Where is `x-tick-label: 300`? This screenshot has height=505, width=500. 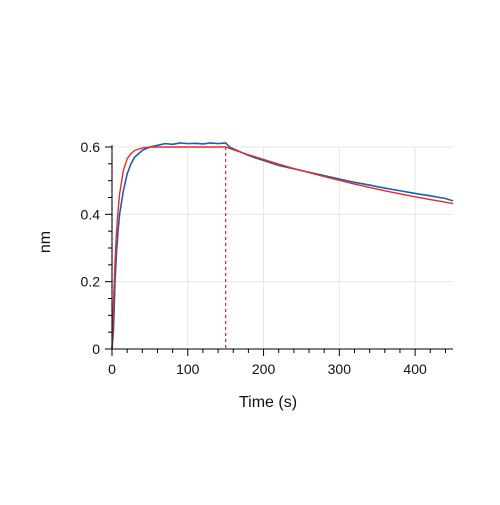 x-tick-label: 300 is located at coordinates (340, 369).